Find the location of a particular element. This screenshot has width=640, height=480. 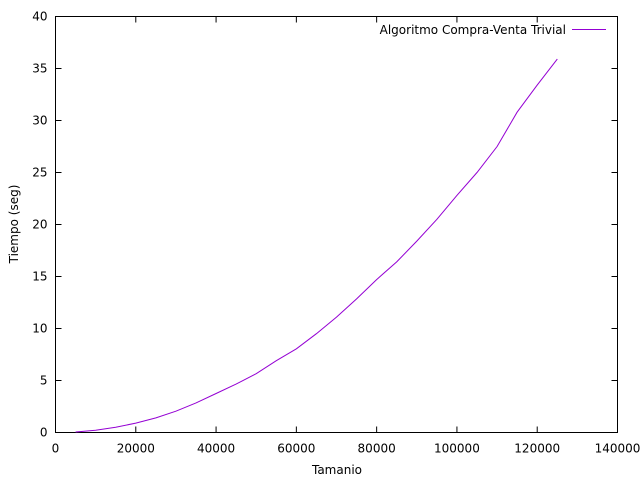

x-tick-label: 20000 is located at coordinates (136, 449).